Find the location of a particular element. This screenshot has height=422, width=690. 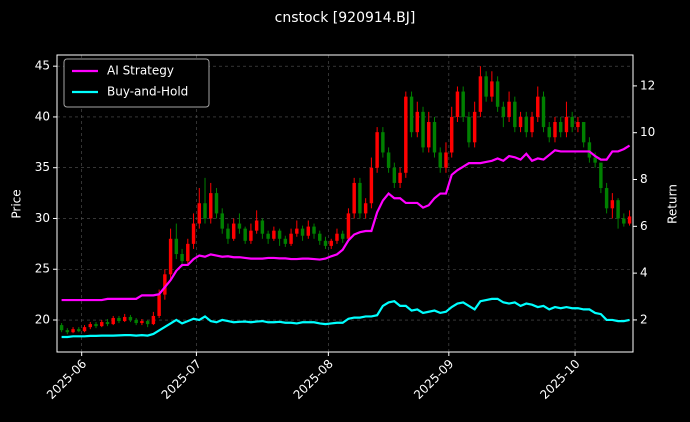

y-tick-label: 40 is located at coordinates (42, 116).